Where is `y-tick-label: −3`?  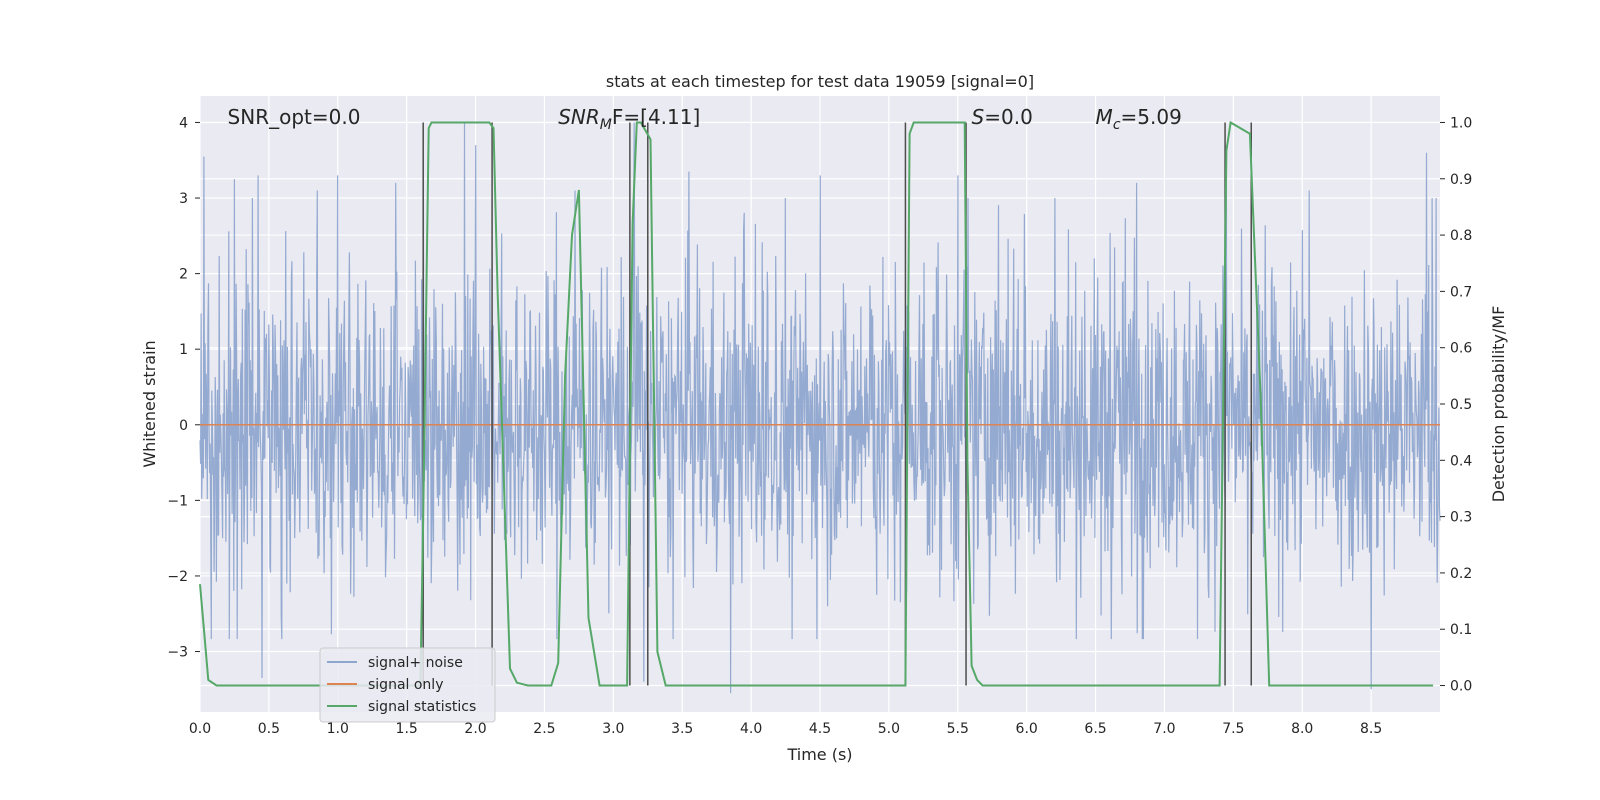
y-tick-label: −3 is located at coordinates (177, 653).